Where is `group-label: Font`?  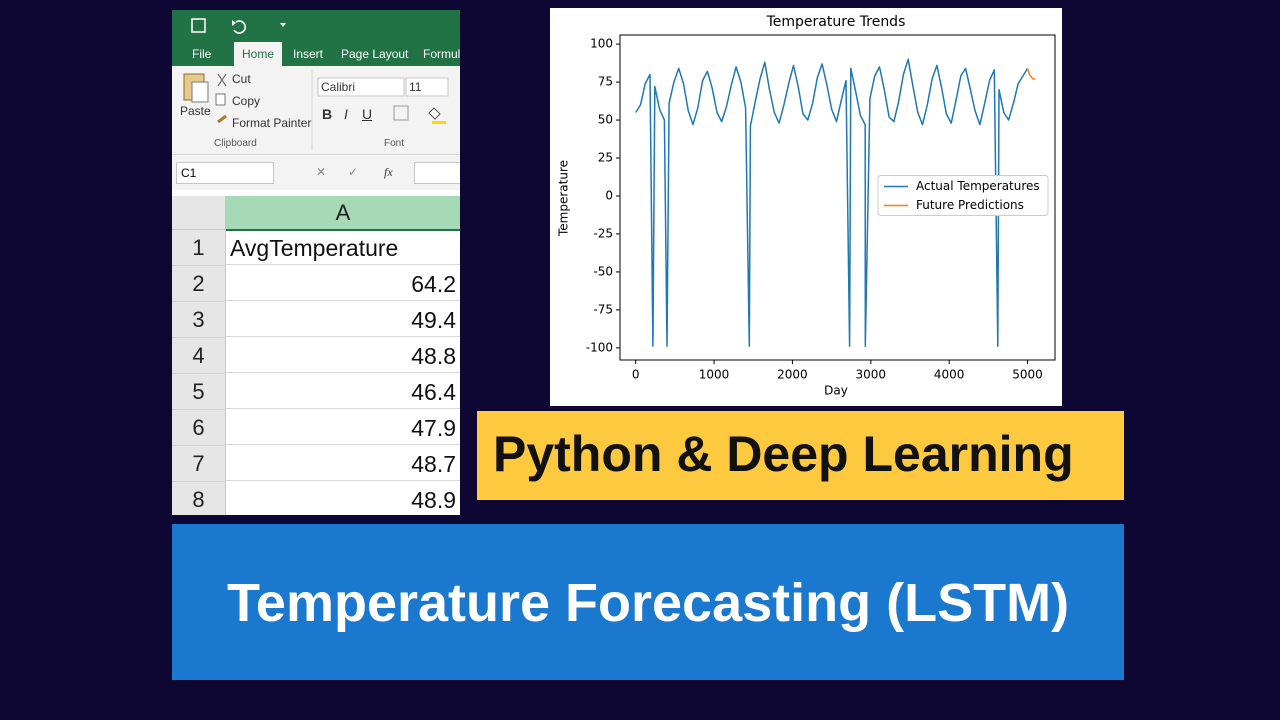
group-label: Font is located at coordinates (394, 143).